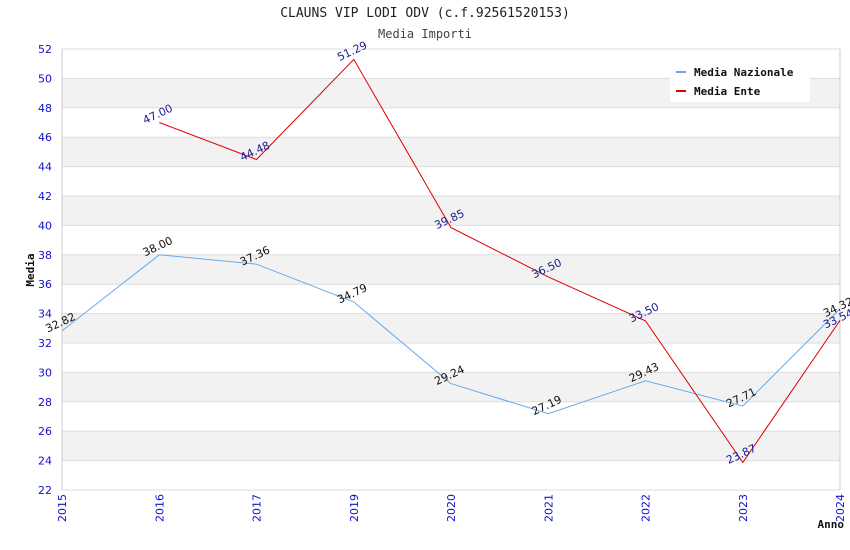 The height and width of the screenshot is (550, 850). What do you see at coordinates (840, 508) in the screenshot?
I see `x-tick-label: 2024` at bounding box center [840, 508].